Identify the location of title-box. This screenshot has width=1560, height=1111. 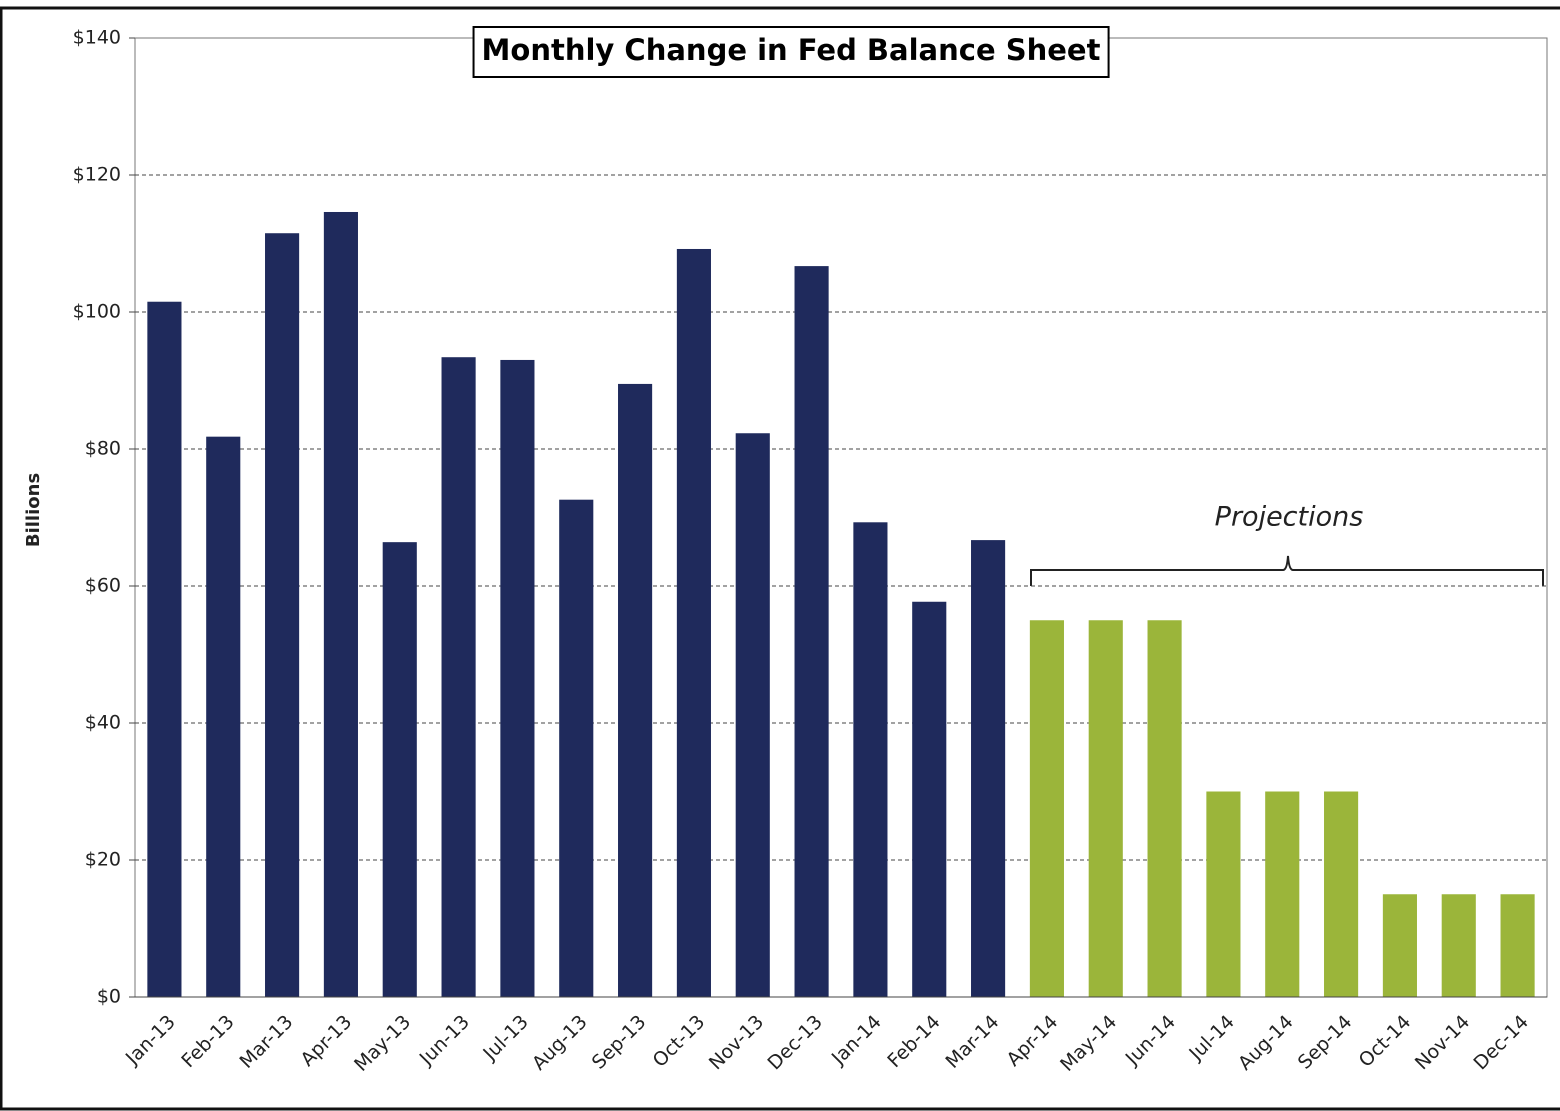
(791, 52).